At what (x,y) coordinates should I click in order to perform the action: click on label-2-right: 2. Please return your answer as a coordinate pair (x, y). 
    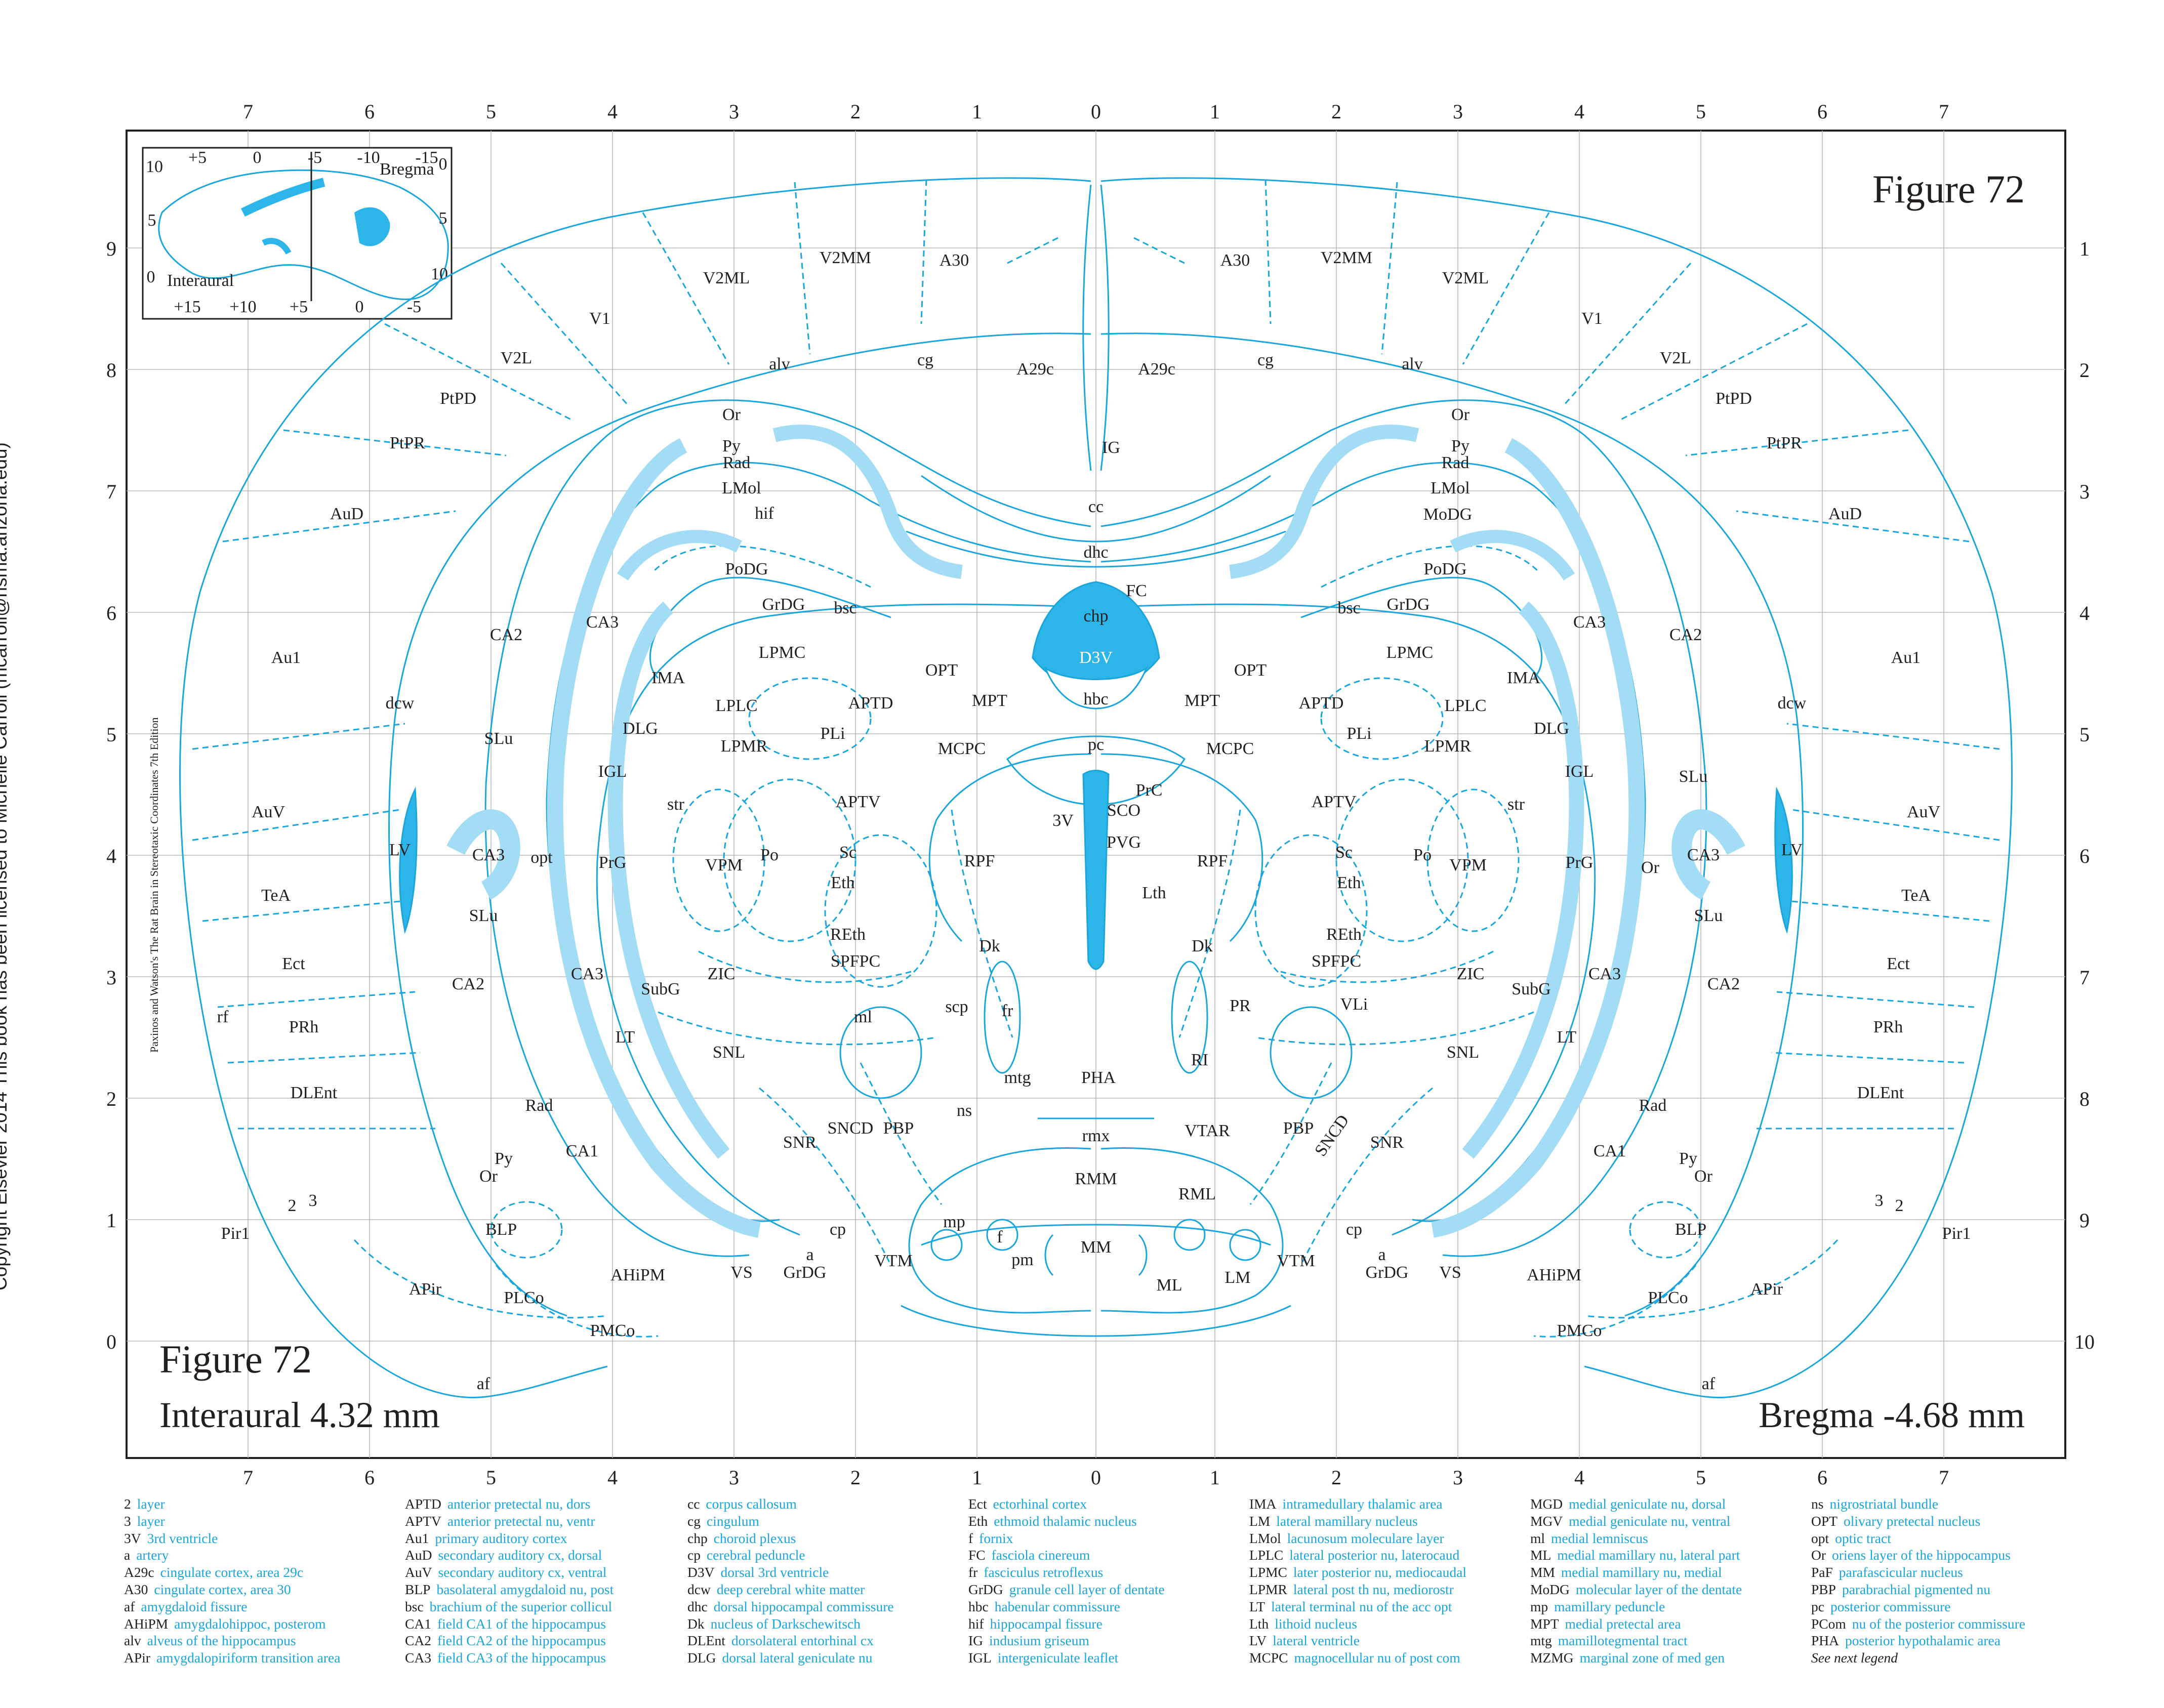
    Looking at the image, I should click on (1900, 1205).